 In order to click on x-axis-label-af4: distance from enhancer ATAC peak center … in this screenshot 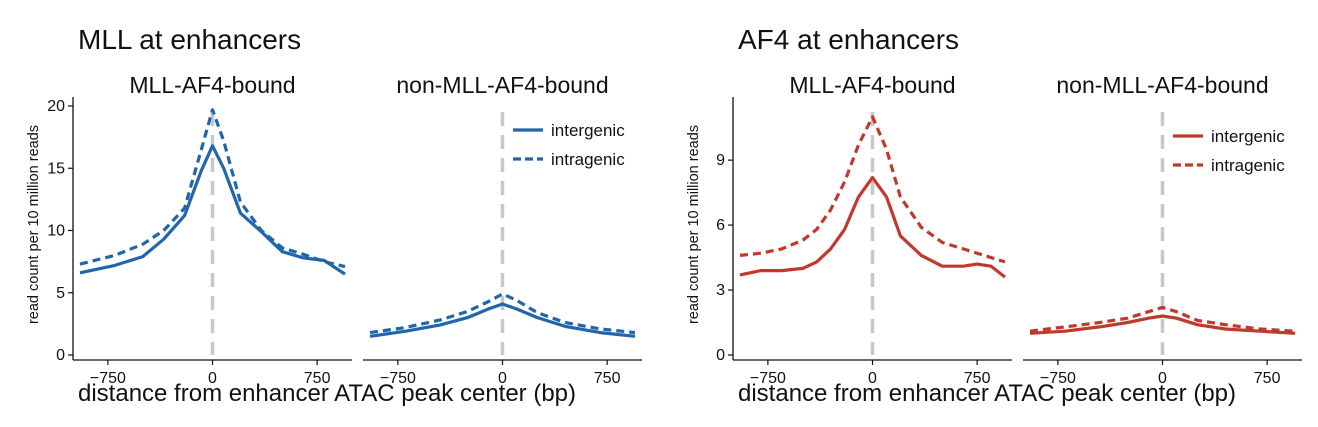, I will do `click(987, 393)`.